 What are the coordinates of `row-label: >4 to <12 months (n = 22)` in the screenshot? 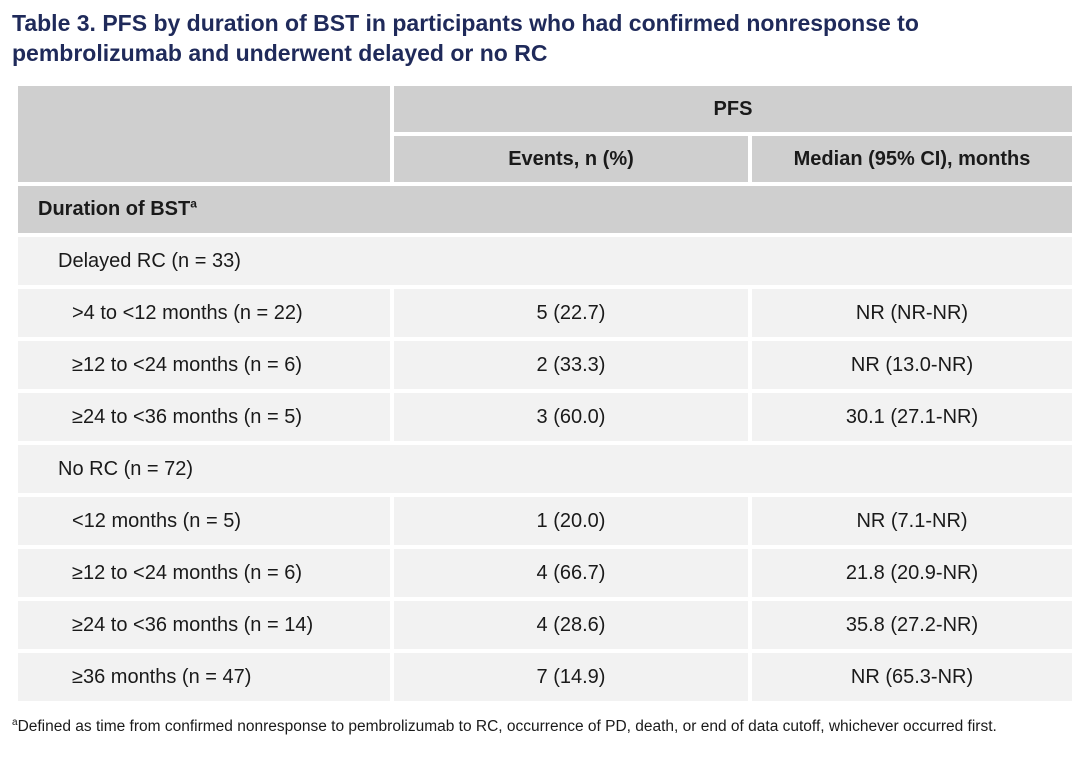 It's located at (204, 313).